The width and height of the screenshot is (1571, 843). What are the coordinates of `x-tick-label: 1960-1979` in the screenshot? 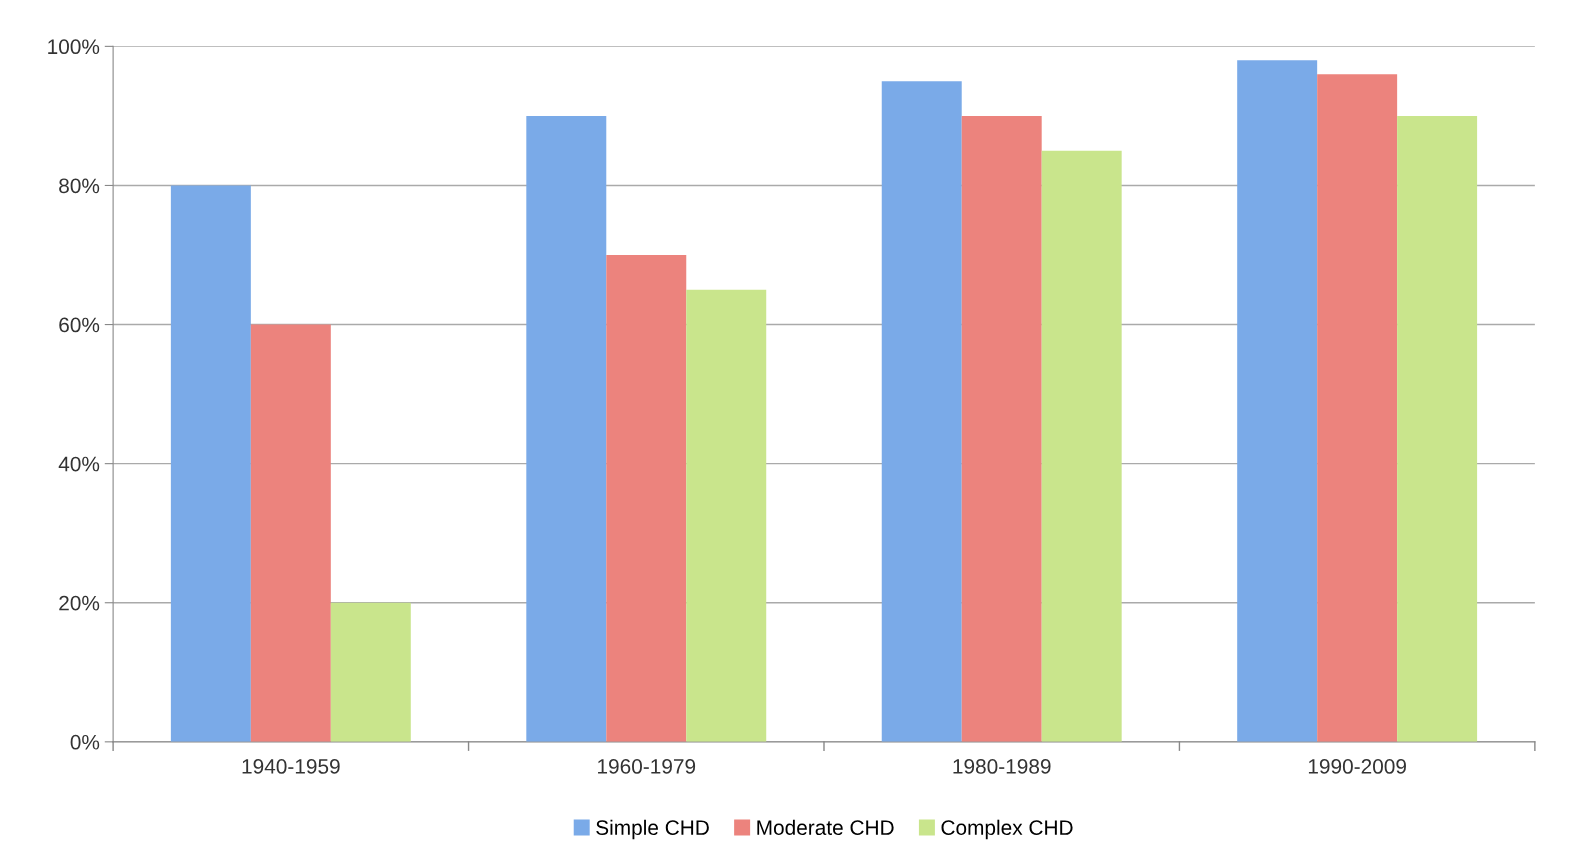 It's located at (647, 766).